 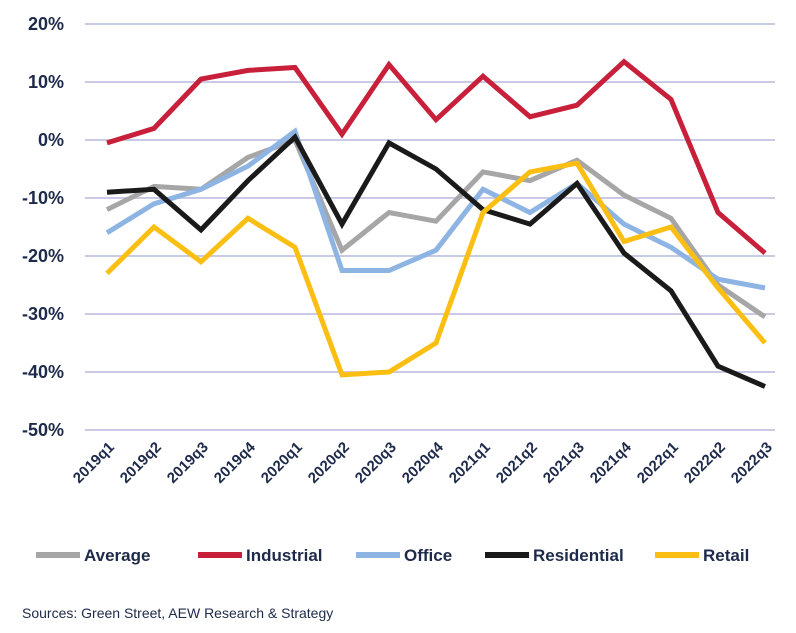 What do you see at coordinates (43, 372) in the screenshot?
I see `y-tick-label: -40%` at bounding box center [43, 372].